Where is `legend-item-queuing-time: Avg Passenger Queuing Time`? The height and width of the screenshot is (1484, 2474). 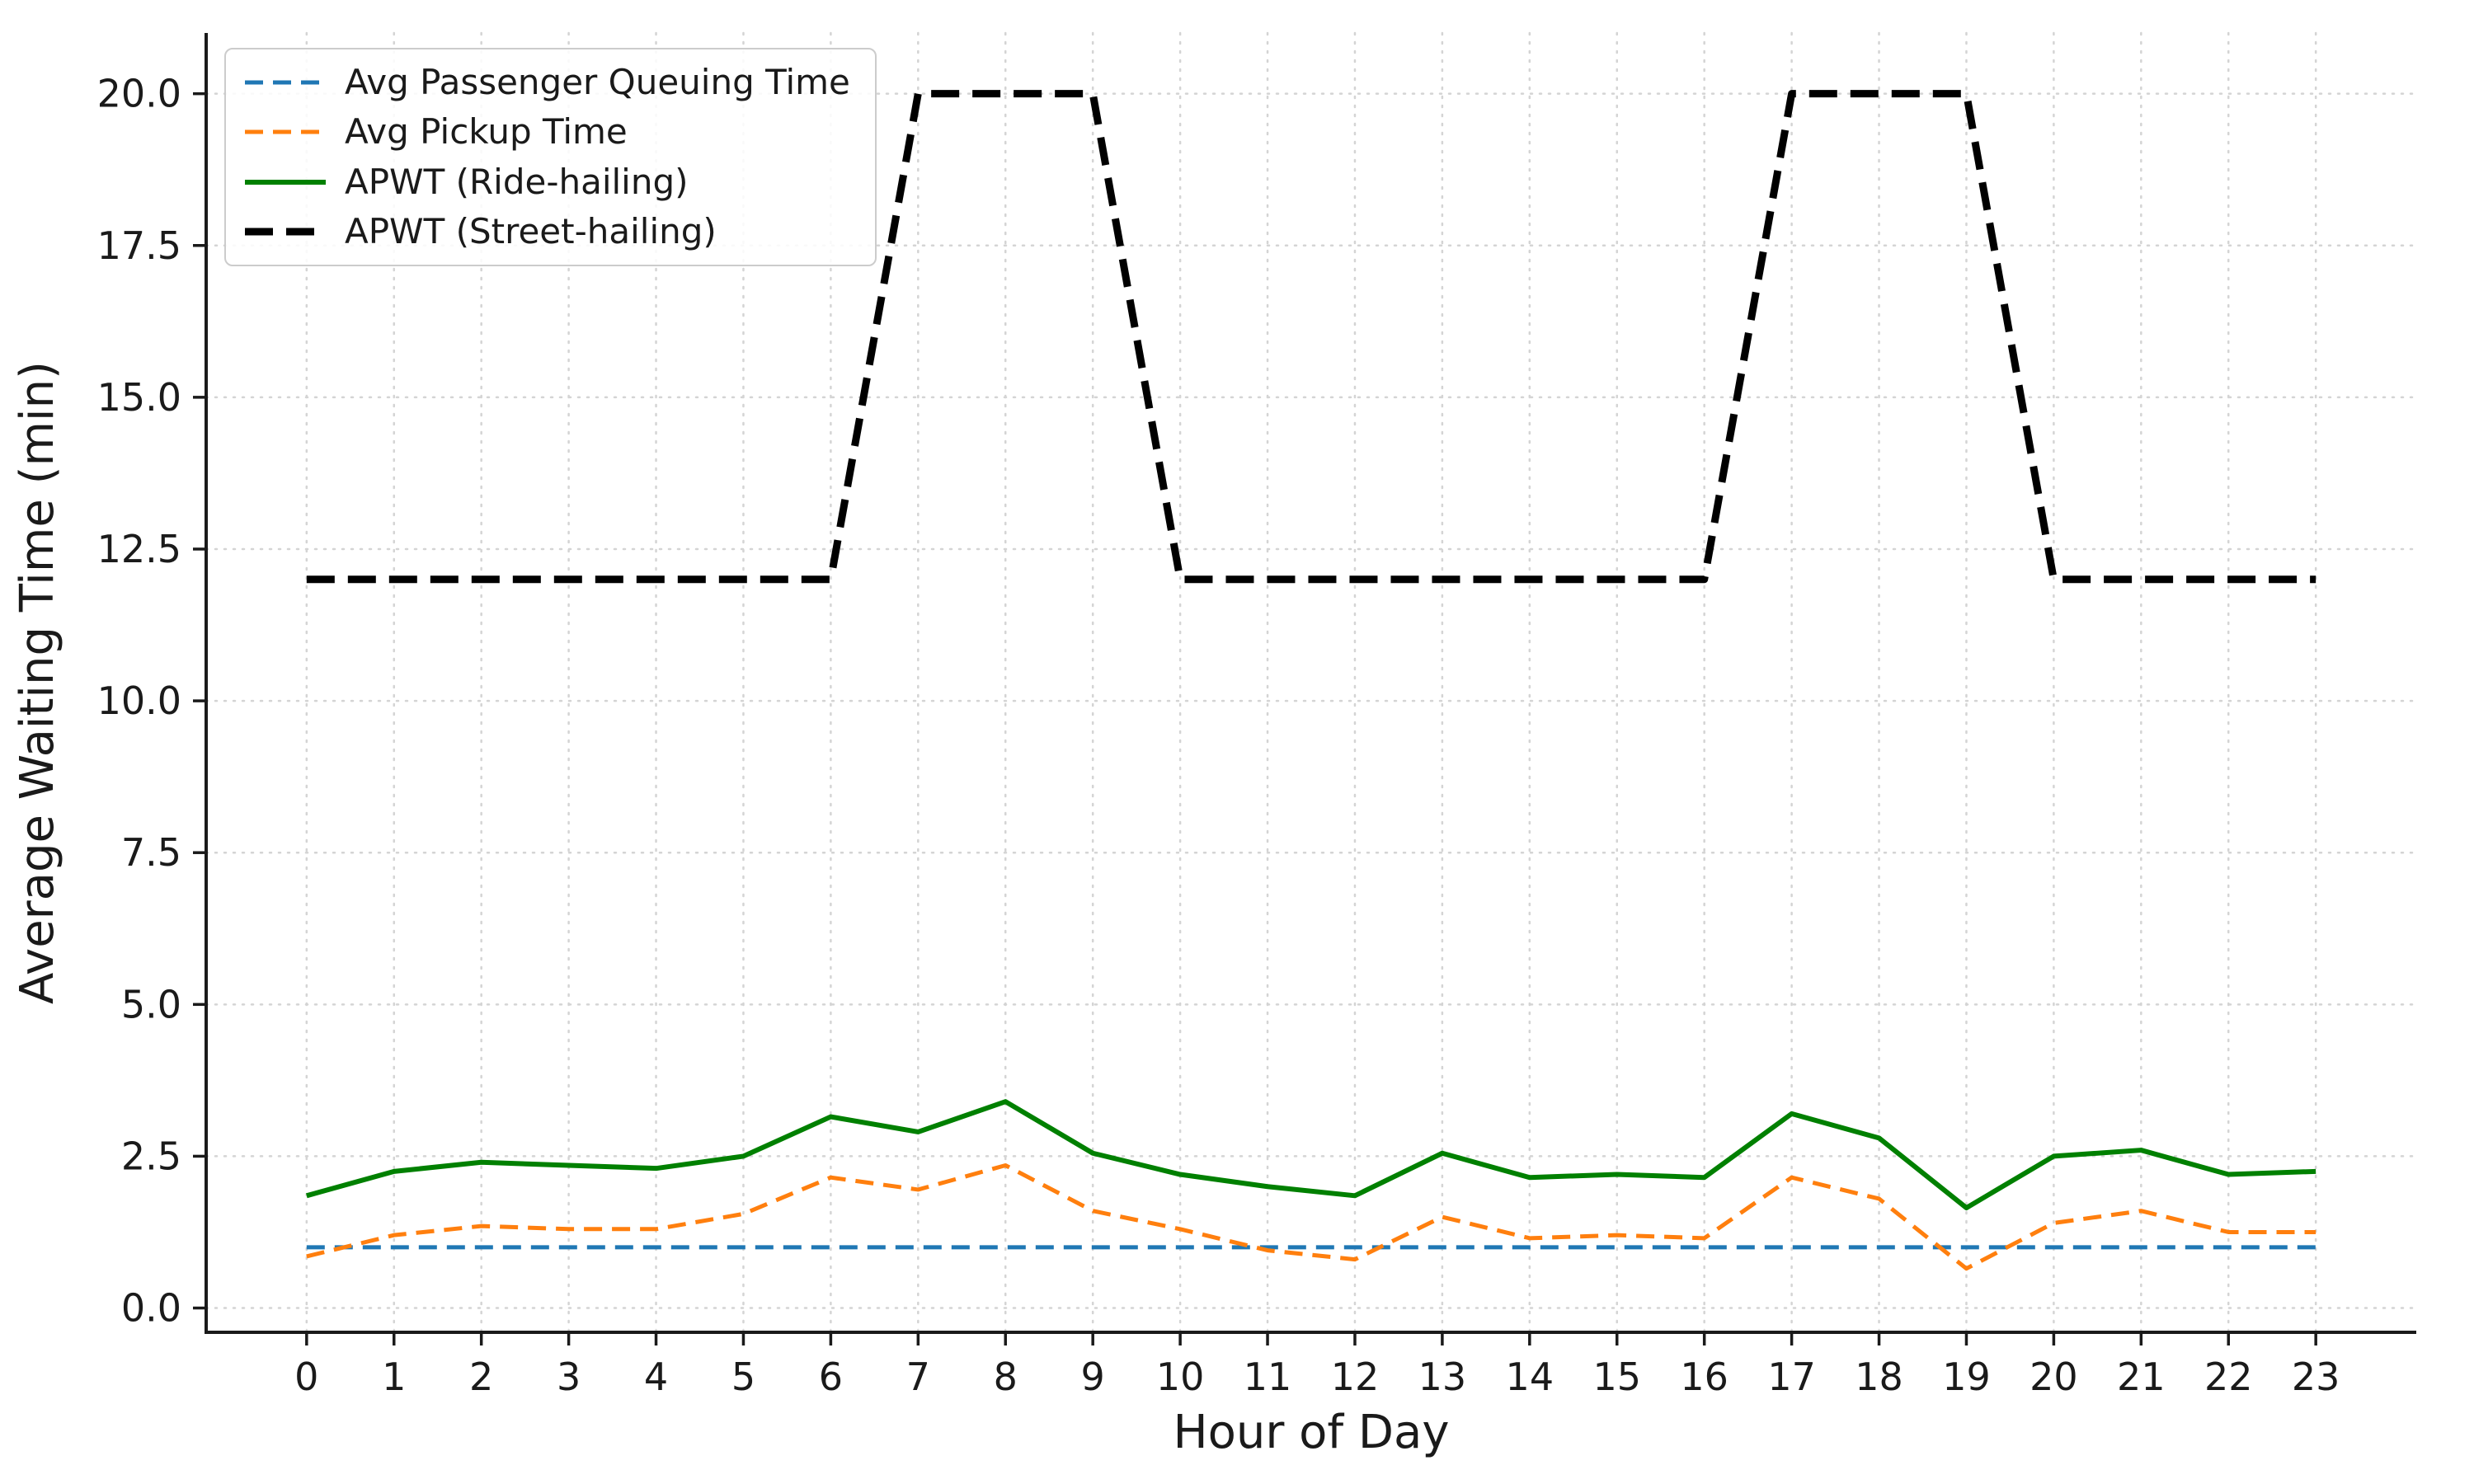
legend-item-queuing-time: Avg Passenger Queuing Time is located at coordinates (546, 82).